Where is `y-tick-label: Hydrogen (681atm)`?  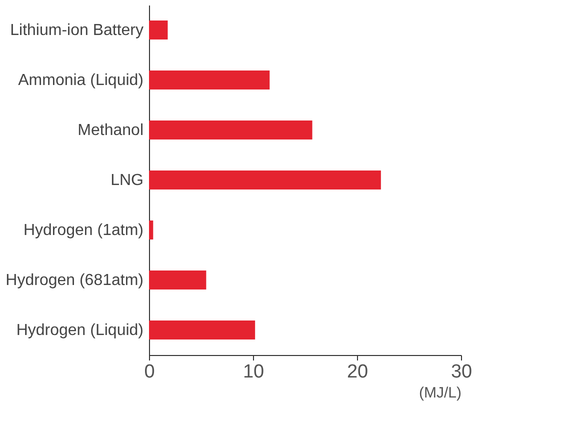
y-tick-label: Hydrogen (681atm) is located at coordinates (75, 280).